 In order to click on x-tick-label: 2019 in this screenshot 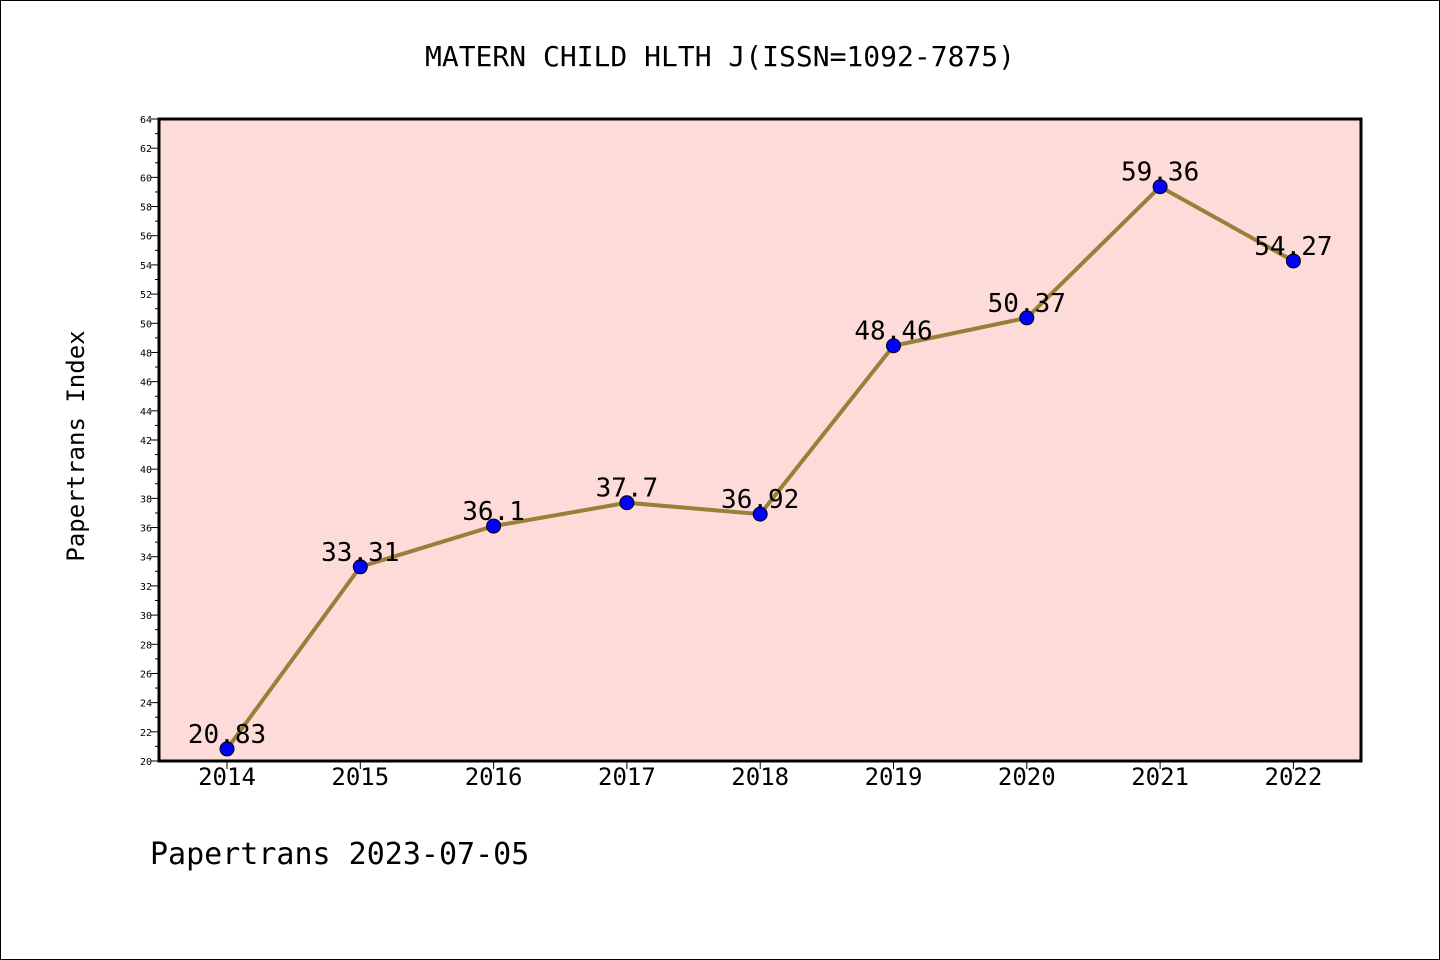, I will do `click(894, 777)`.